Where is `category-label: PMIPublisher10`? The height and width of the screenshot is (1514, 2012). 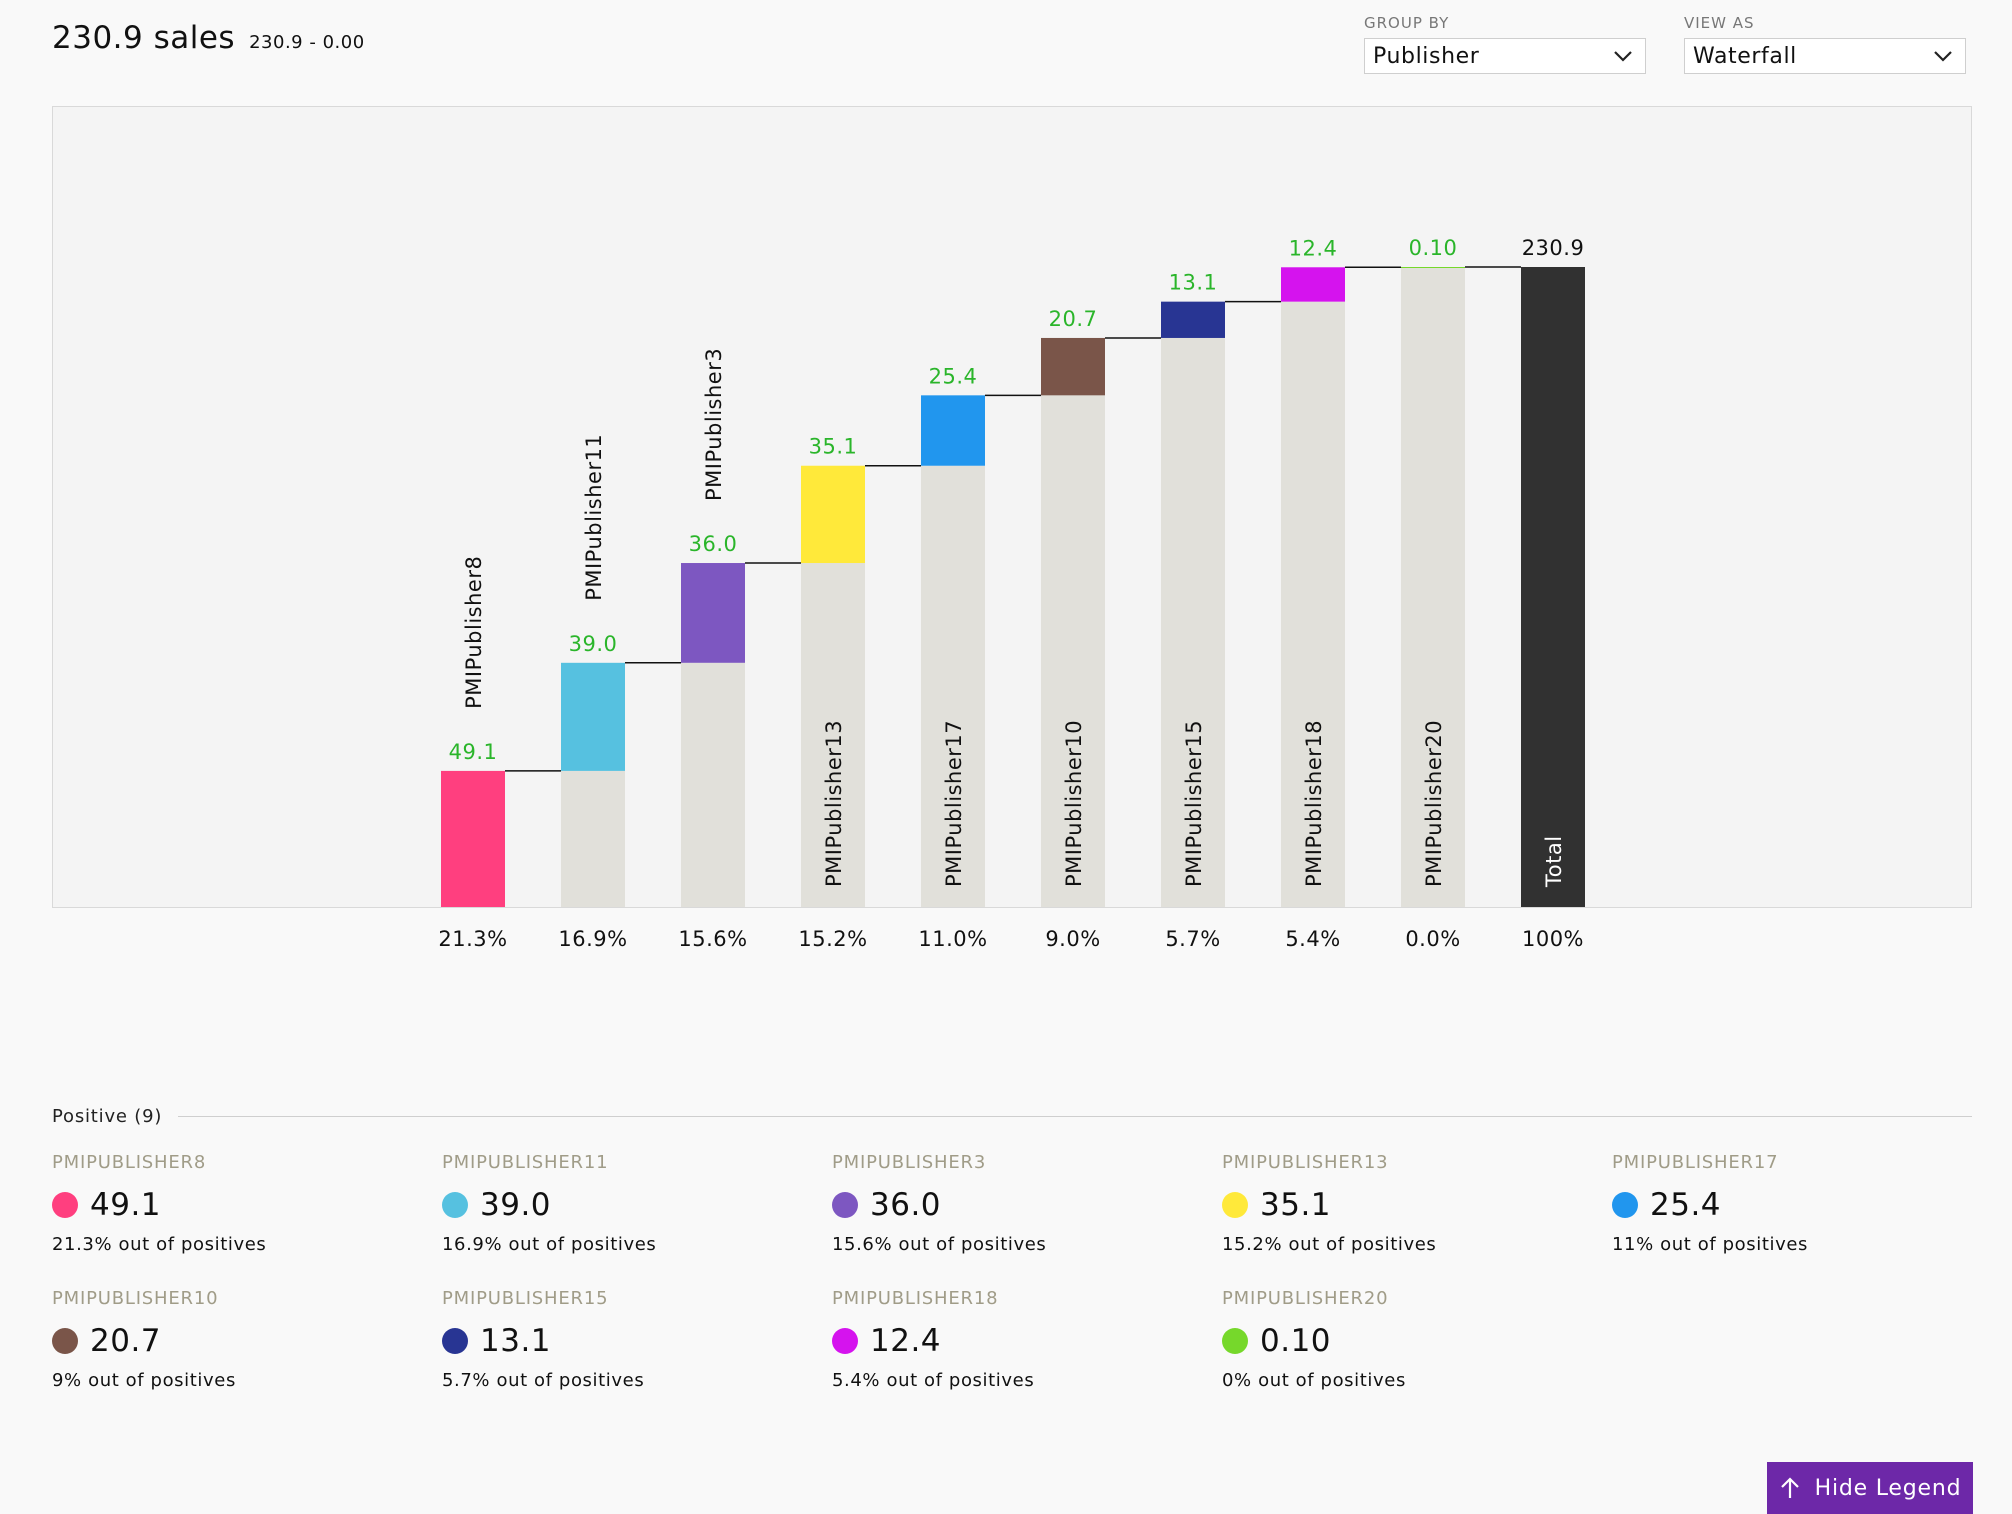
category-label: PMIPublisher10 is located at coordinates (1074, 803).